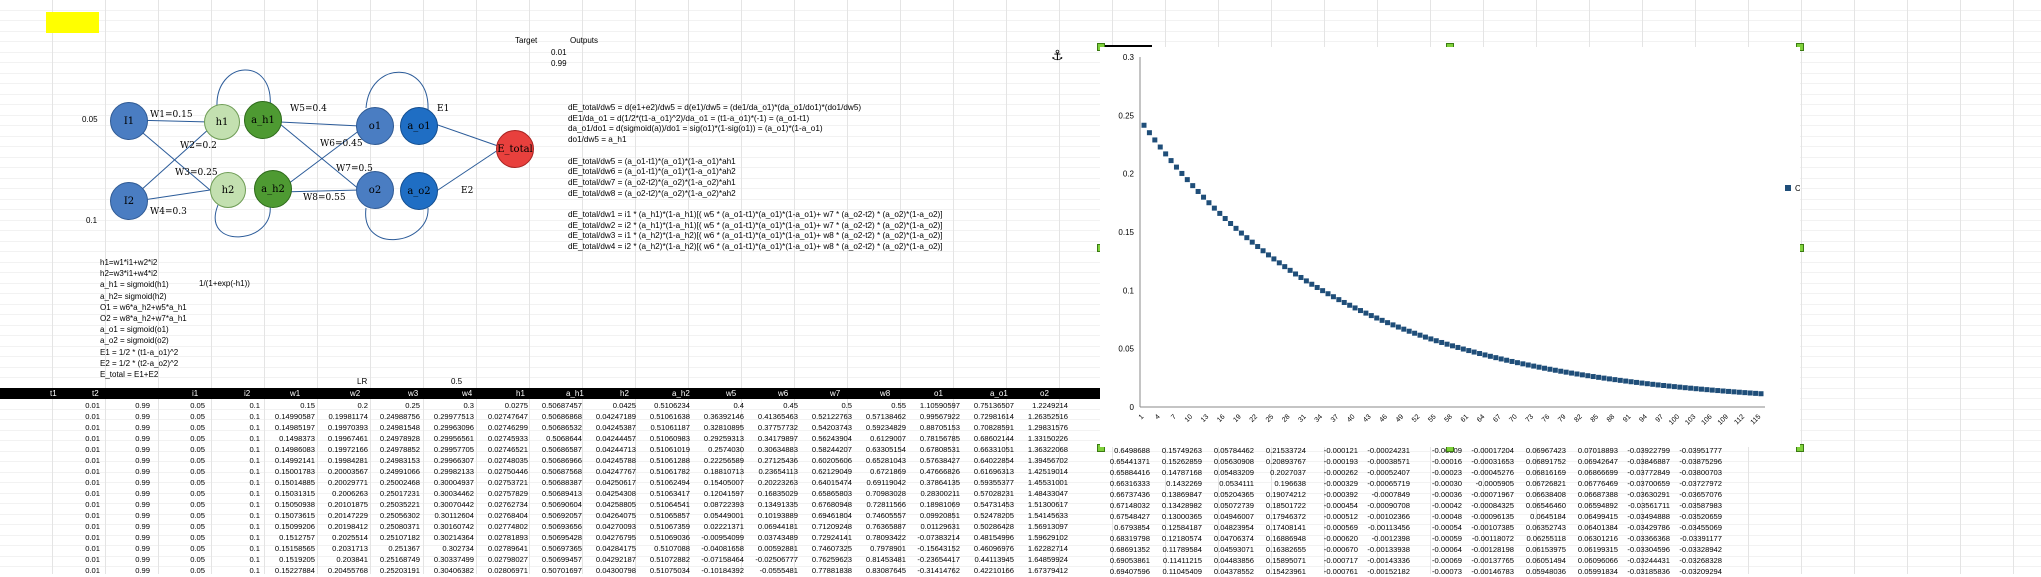 The width and height of the screenshot is (2041, 577). I want to click on table-cell: 0.20147229, so click(347, 515).